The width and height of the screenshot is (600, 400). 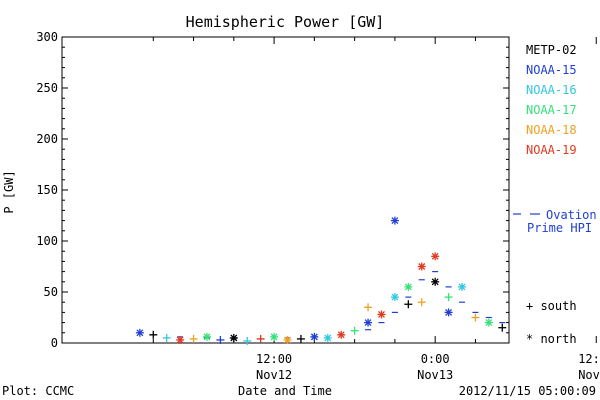 I want to click on plot-credit: Plot: CCMC, so click(x=38, y=391).